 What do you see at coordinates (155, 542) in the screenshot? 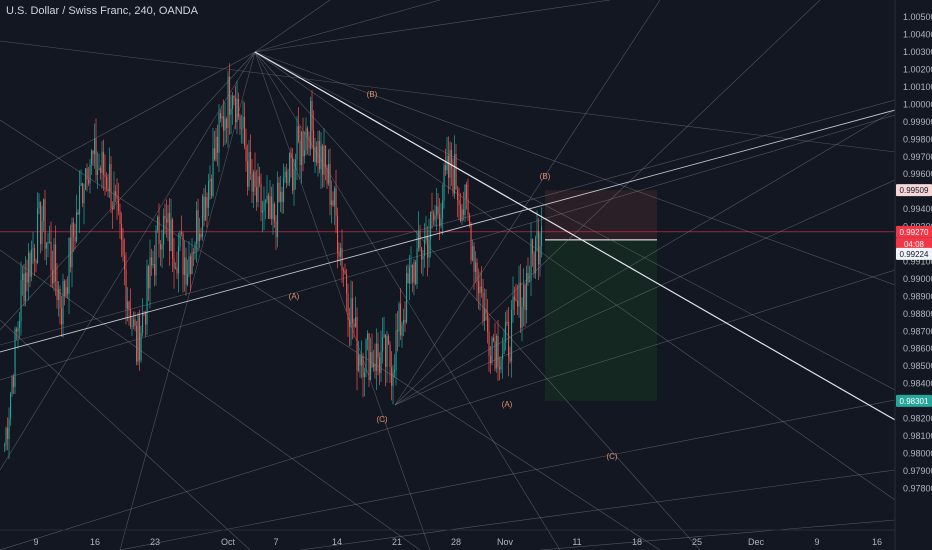
I see `time-tick-label: 23` at bounding box center [155, 542].